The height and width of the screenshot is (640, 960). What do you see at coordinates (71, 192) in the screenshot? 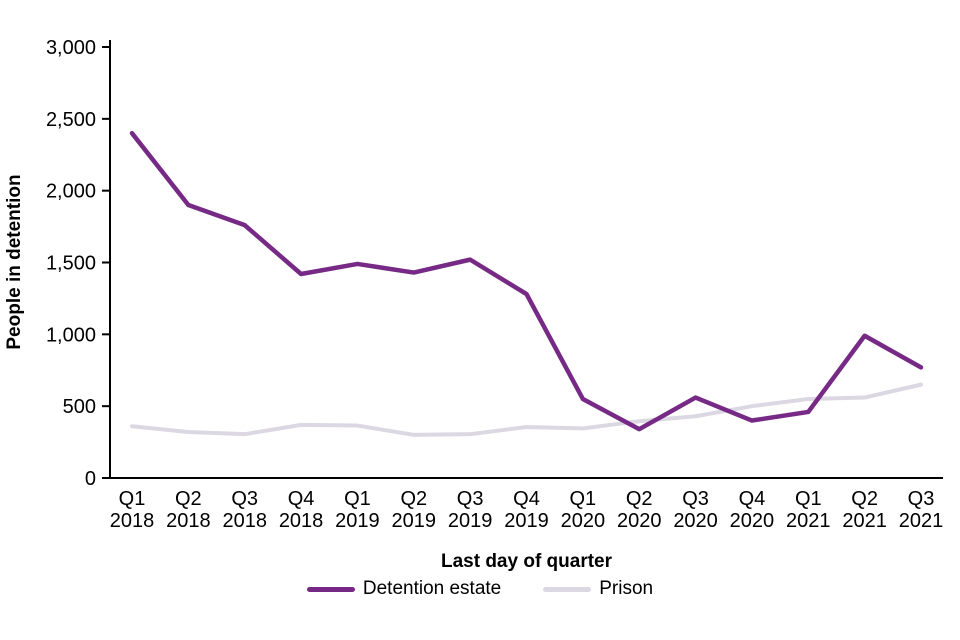
I see `svg-text: 2,000` at bounding box center [71, 192].